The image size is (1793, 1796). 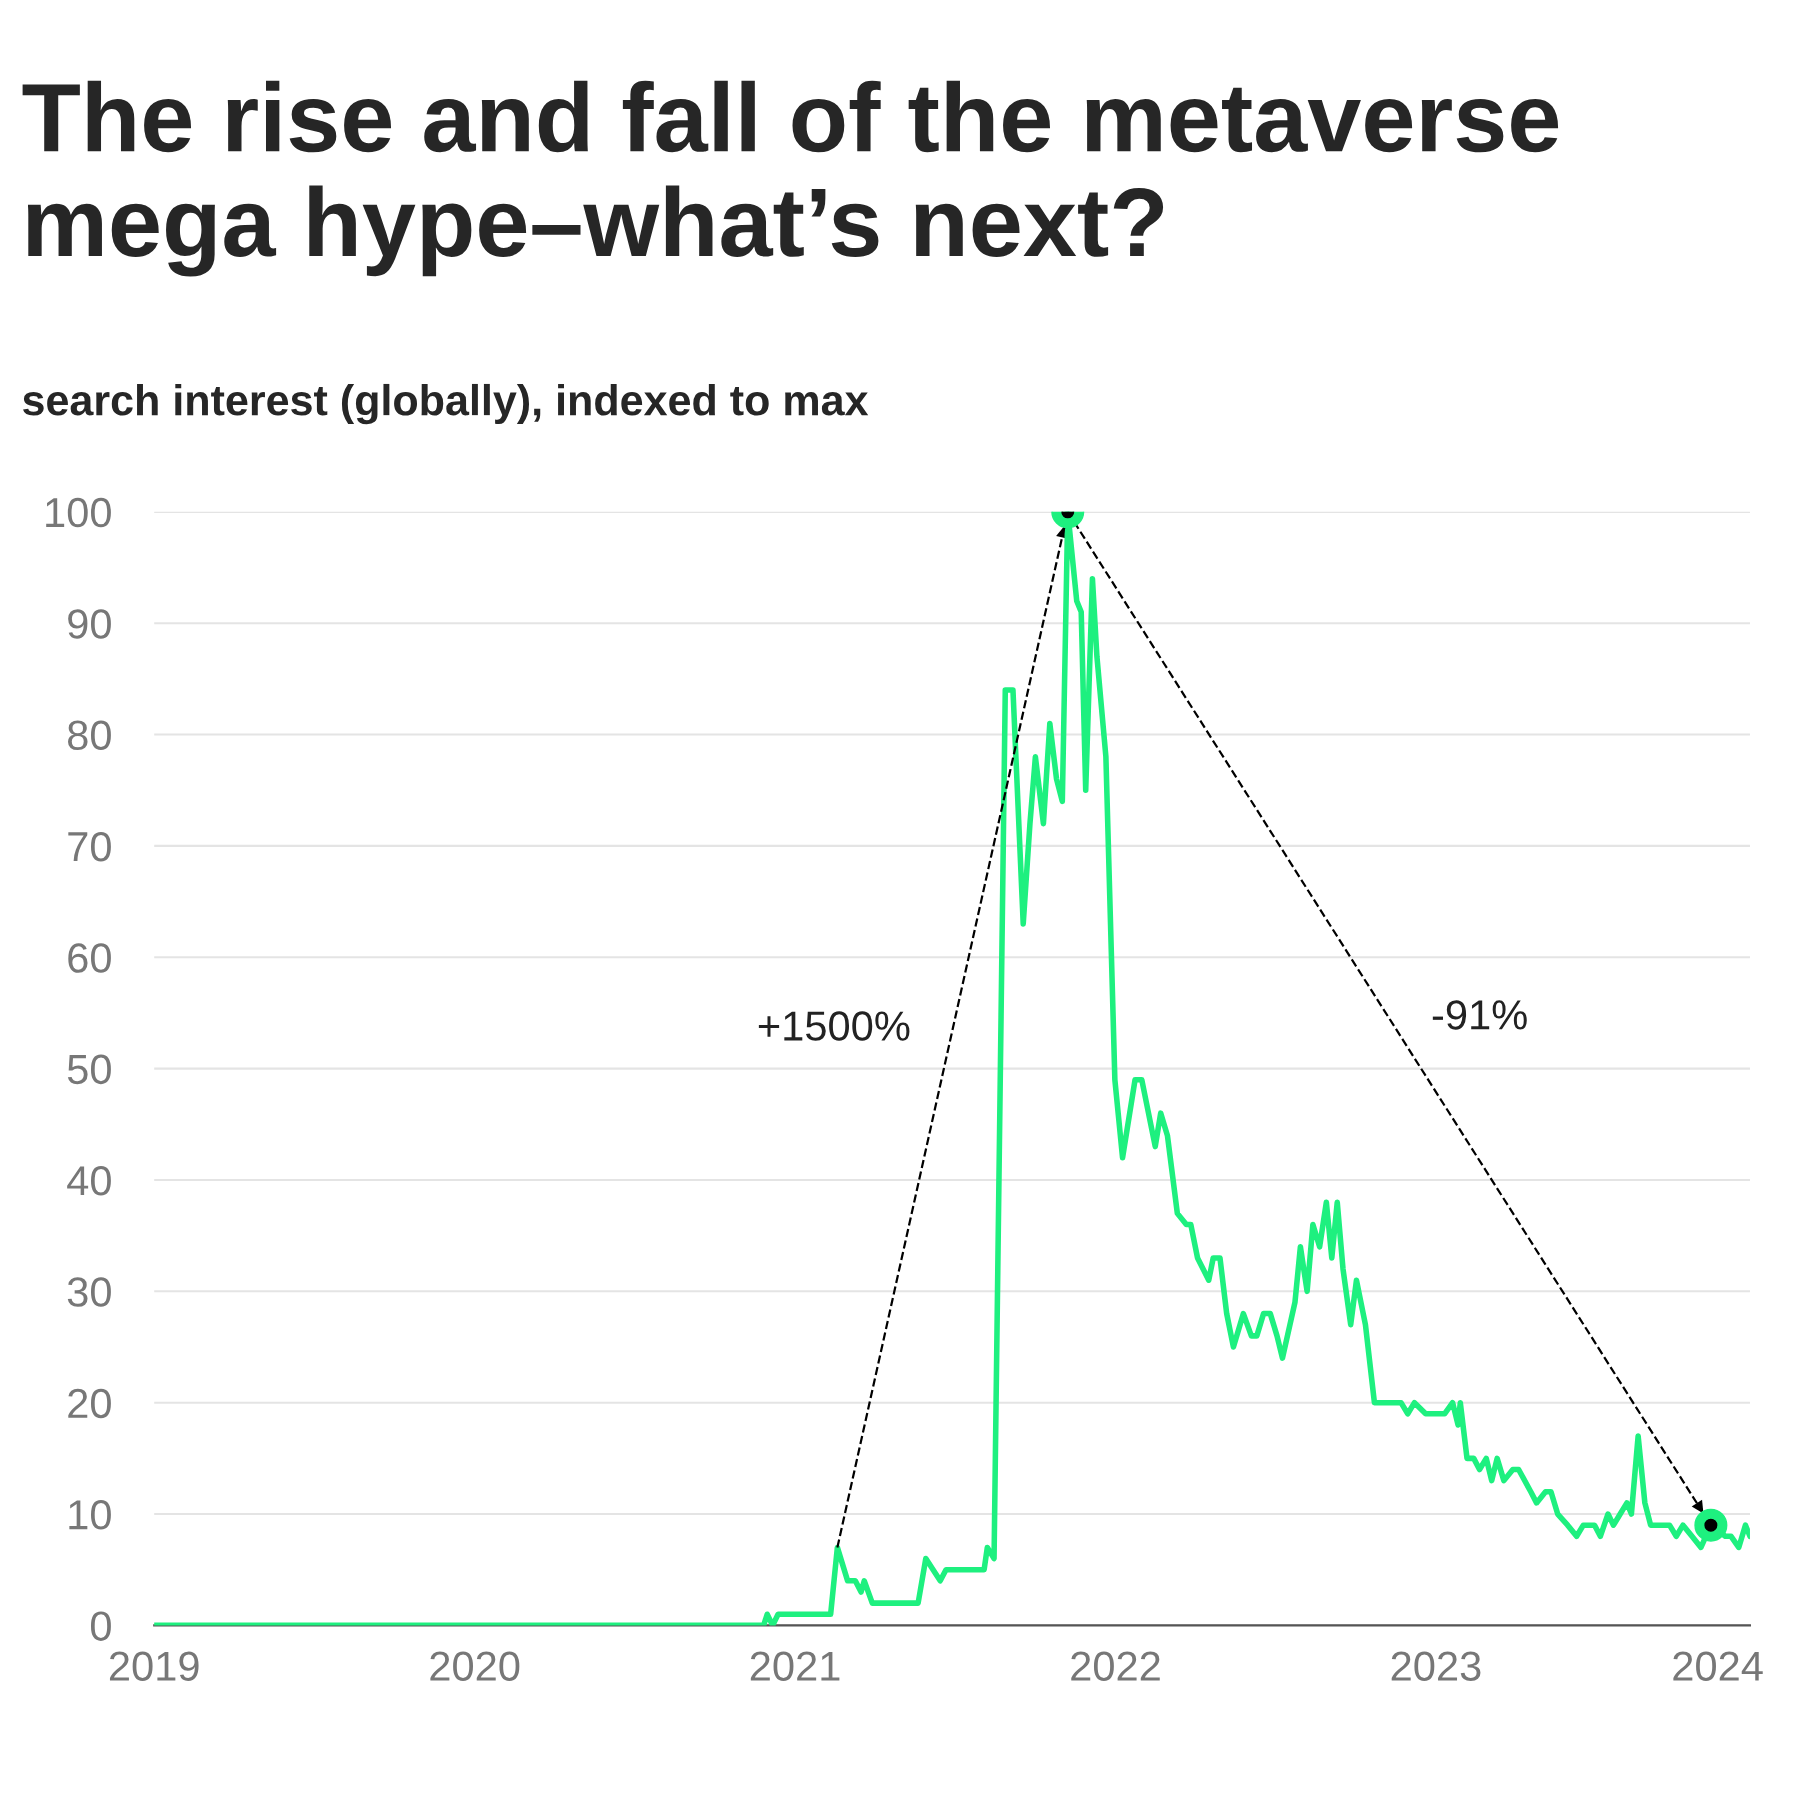 What do you see at coordinates (89, 846) in the screenshot?
I see `y-tick-label: 70` at bounding box center [89, 846].